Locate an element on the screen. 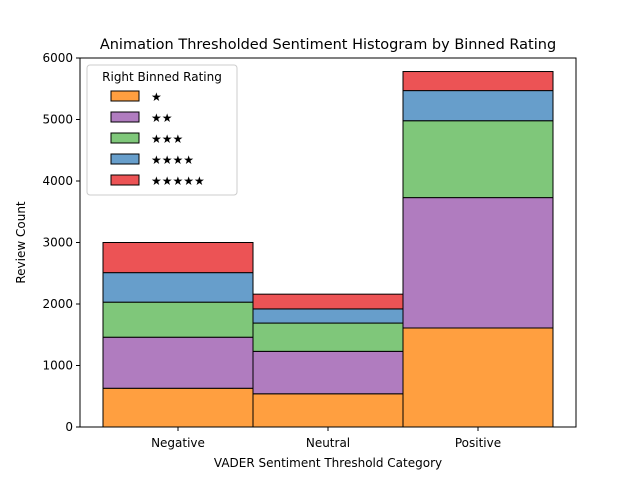  y-tick-label: 3000 is located at coordinates (57, 243).